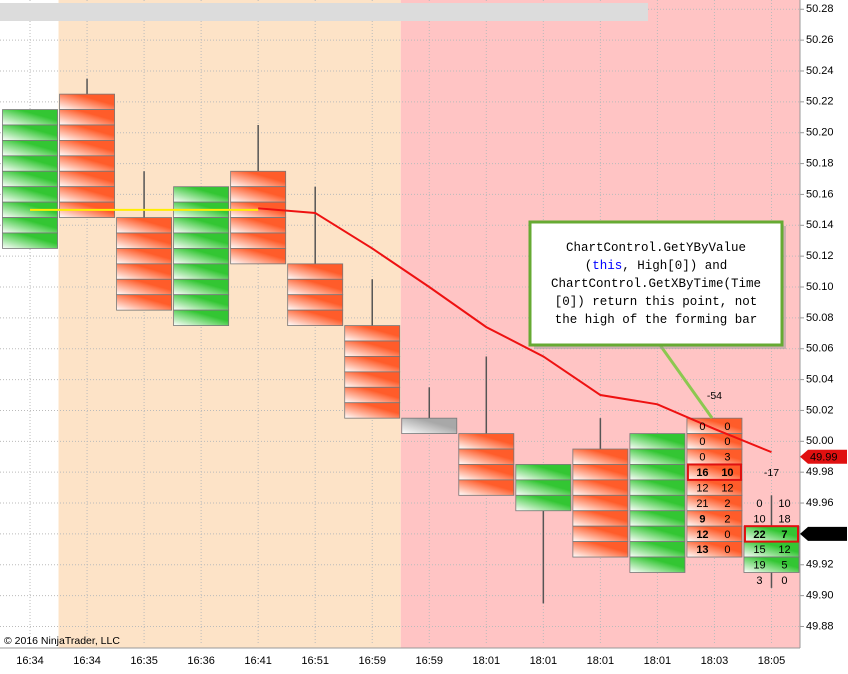  I want to click on y-tick-label: 49.88, so click(820, 626).